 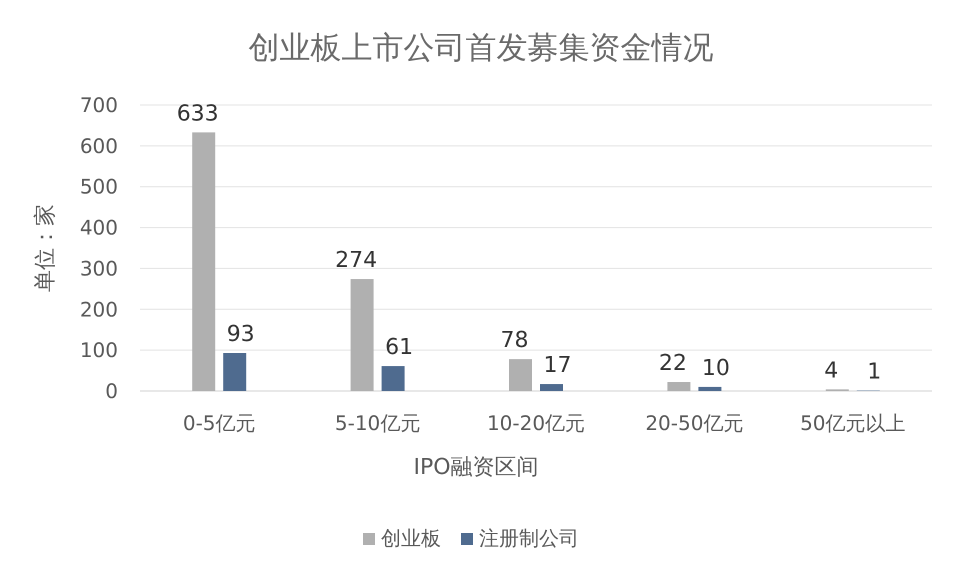 I want to click on data-label: 10, so click(x=716, y=368).